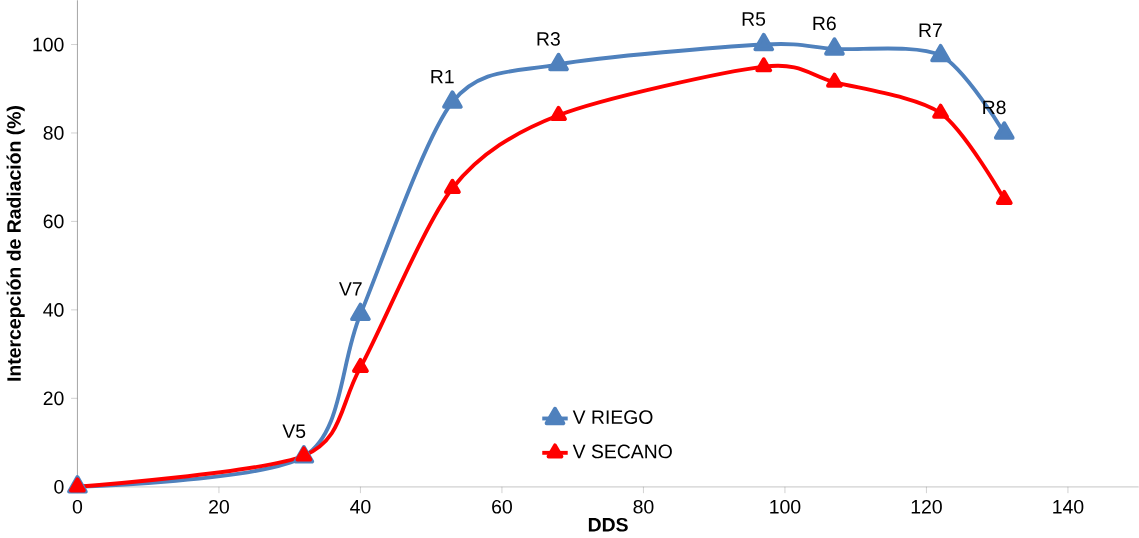  What do you see at coordinates (77, 506) in the screenshot?
I see `x-tick-label: 0` at bounding box center [77, 506].